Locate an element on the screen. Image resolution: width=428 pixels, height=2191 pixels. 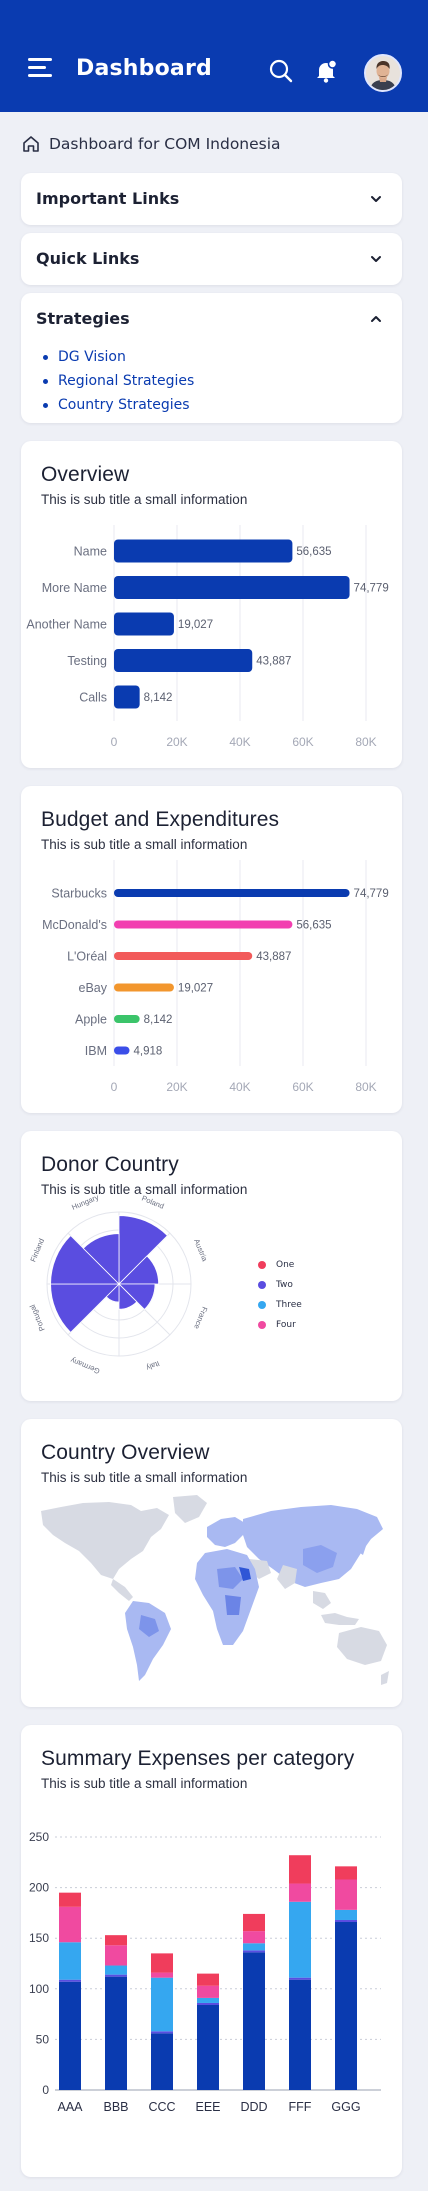
map-region-asia is located at coordinates (313, 1546).